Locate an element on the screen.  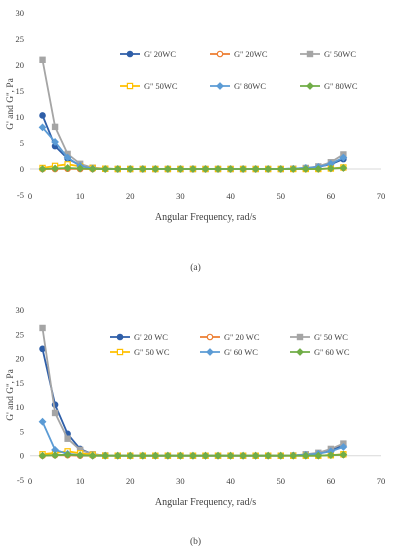
legend-label: G'' 20 WC is located at coordinates (242, 337).